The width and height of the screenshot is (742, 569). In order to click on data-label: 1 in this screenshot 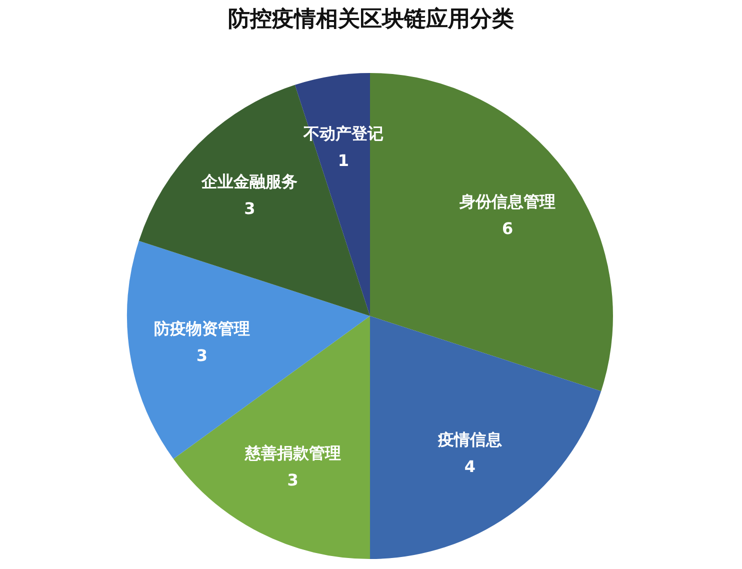, I will do `click(343, 160)`.